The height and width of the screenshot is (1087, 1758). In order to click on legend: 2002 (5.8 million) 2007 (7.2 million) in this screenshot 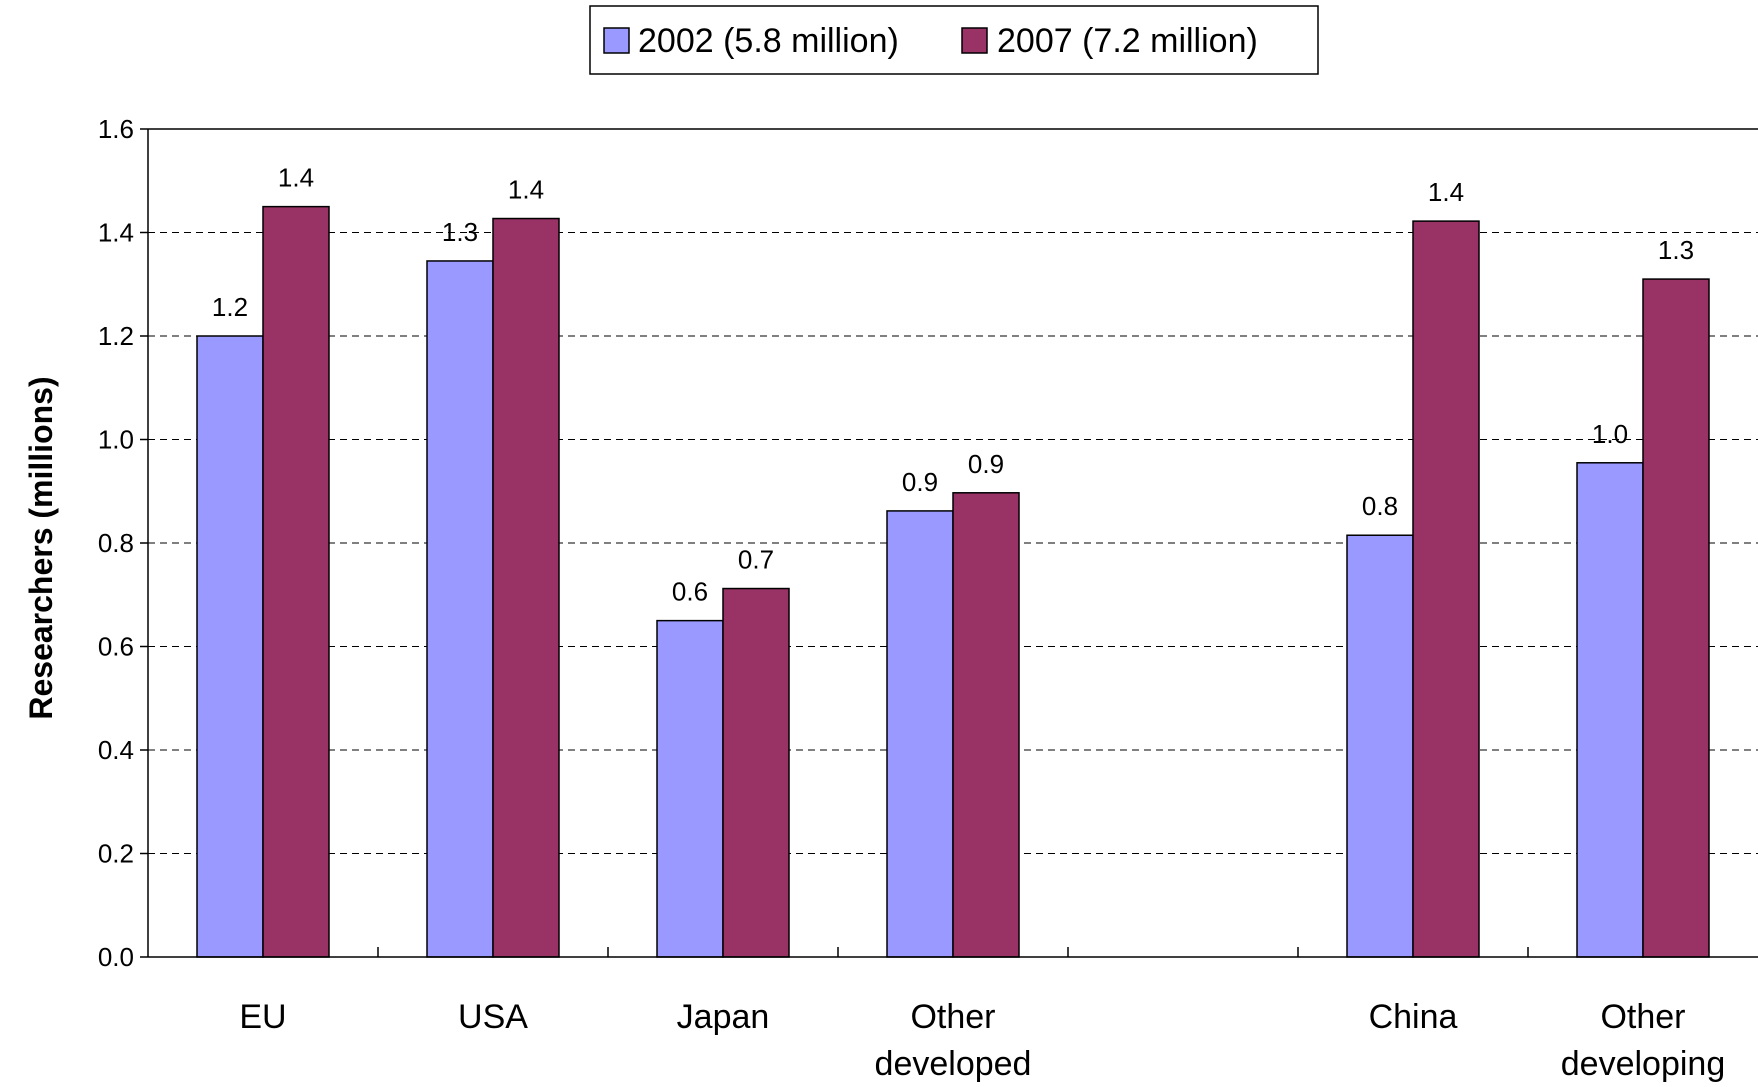, I will do `click(954, 40)`.